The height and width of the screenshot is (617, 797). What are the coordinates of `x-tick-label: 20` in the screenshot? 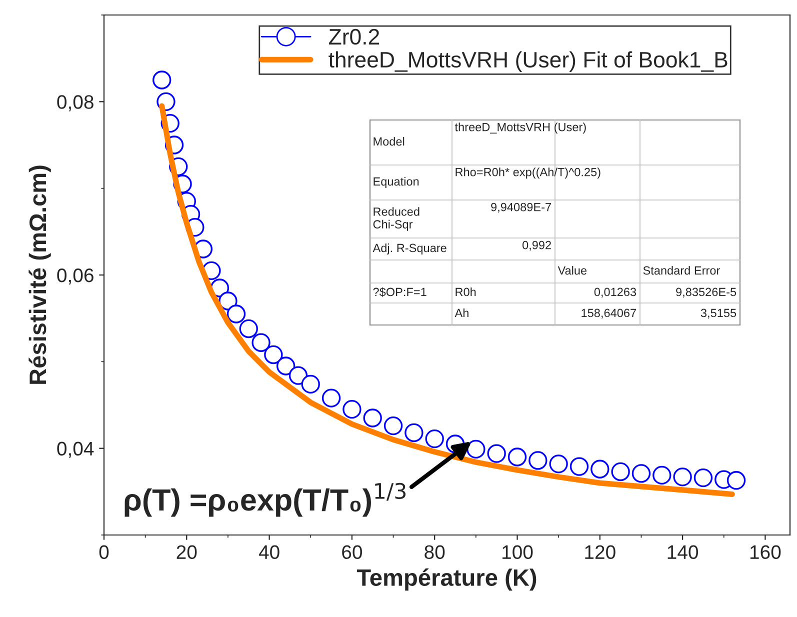 It's located at (186, 552).